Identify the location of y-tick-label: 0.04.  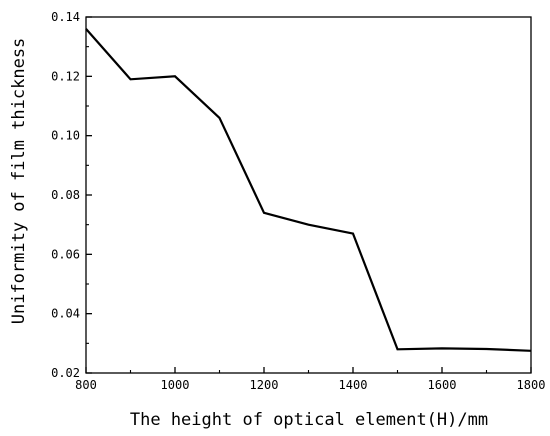
(65, 314).